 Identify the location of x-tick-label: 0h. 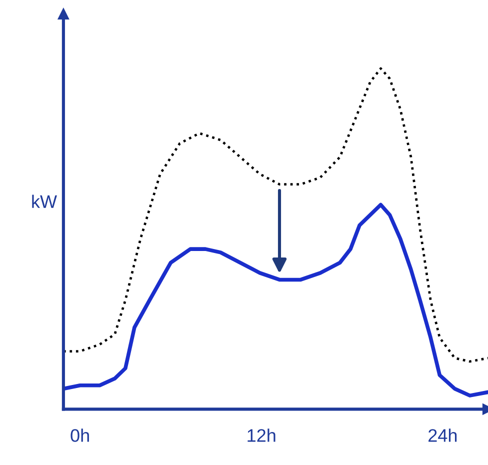
(79, 435).